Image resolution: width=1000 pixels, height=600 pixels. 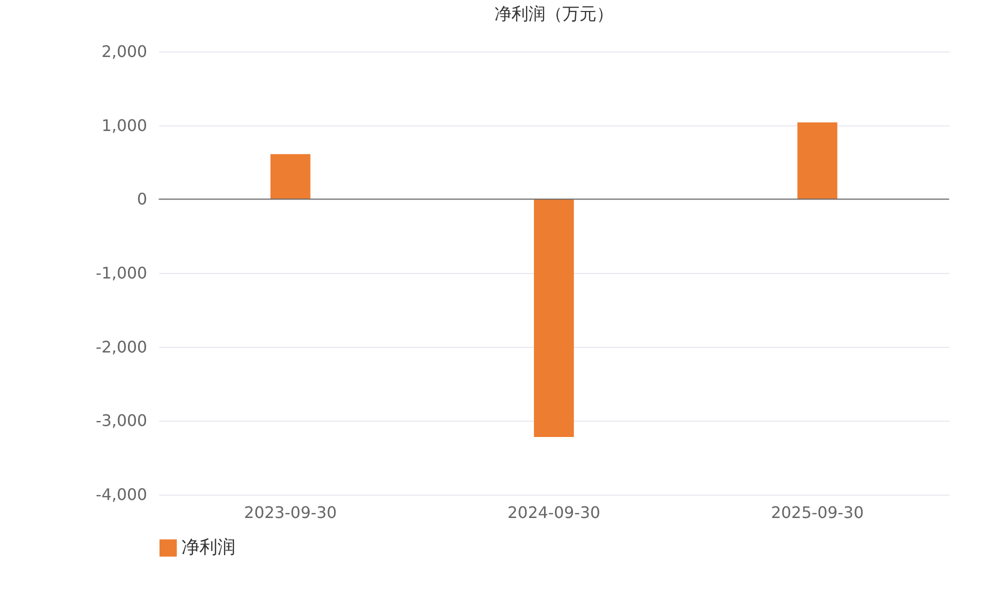 What do you see at coordinates (125, 125) in the screenshot?
I see `y-tick-label: 1,000` at bounding box center [125, 125].